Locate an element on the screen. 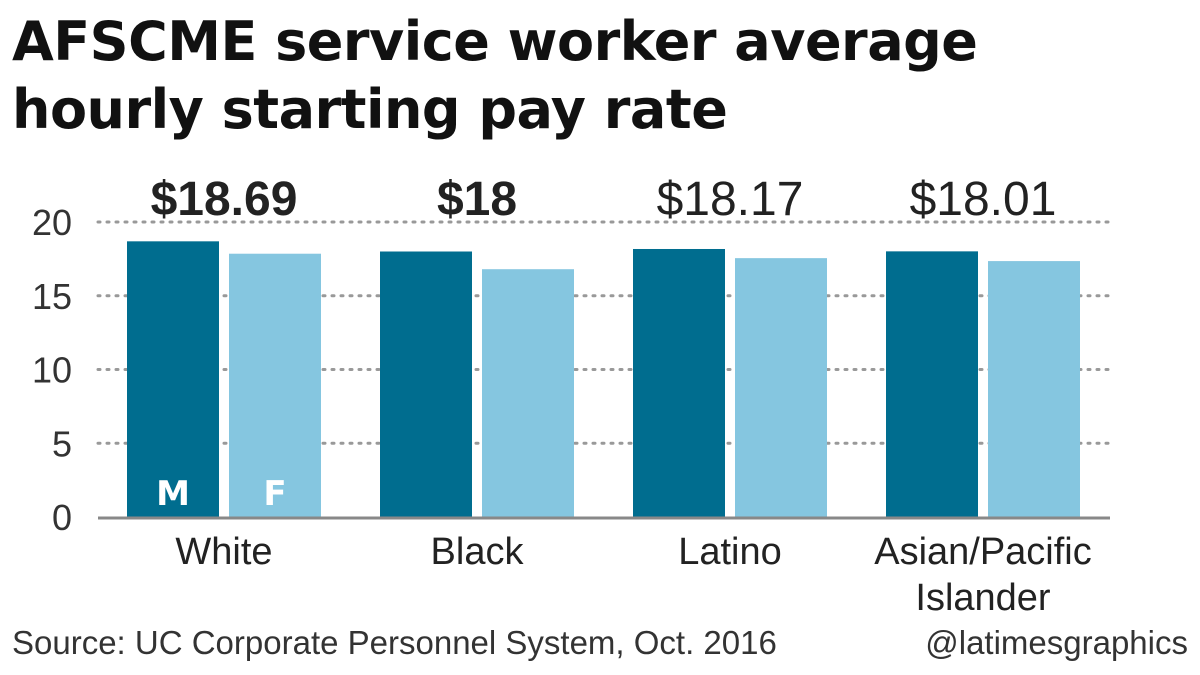  category-label-3: Asian/Pacific is located at coordinates (983, 552).